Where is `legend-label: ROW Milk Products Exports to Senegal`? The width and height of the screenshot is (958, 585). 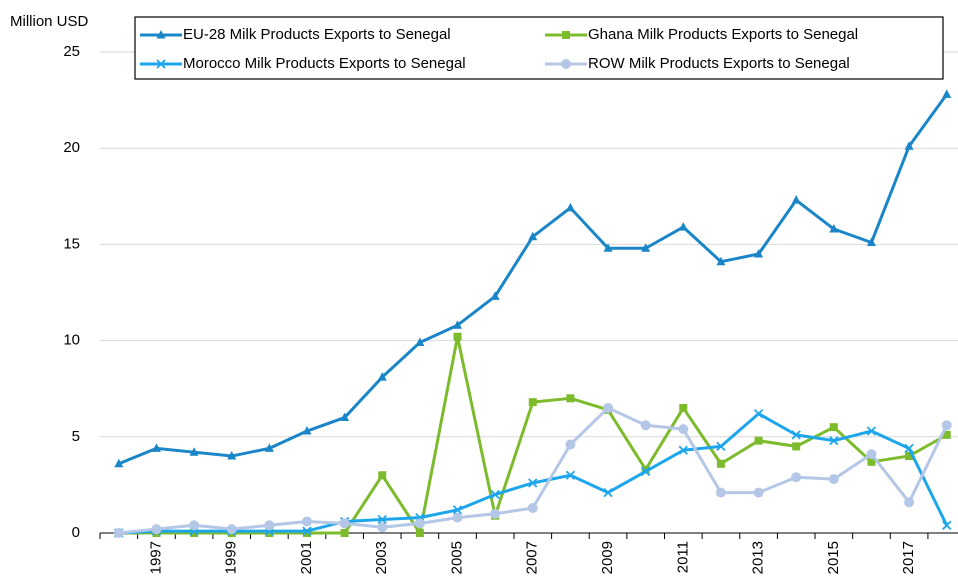
legend-label: ROW Milk Products Exports to Senegal is located at coordinates (719, 63).